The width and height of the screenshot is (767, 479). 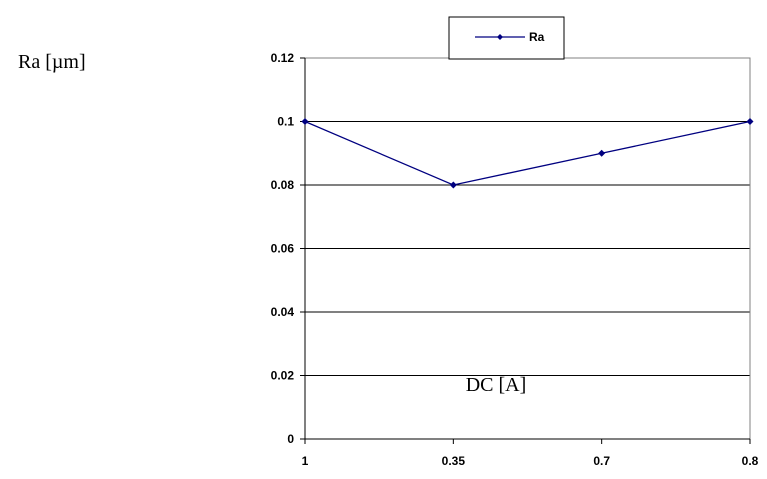 What do you see at coordinates (454, 461) in the screenshot?
I see `x-tick-label: 0.35` at bounding box center [454, 461].